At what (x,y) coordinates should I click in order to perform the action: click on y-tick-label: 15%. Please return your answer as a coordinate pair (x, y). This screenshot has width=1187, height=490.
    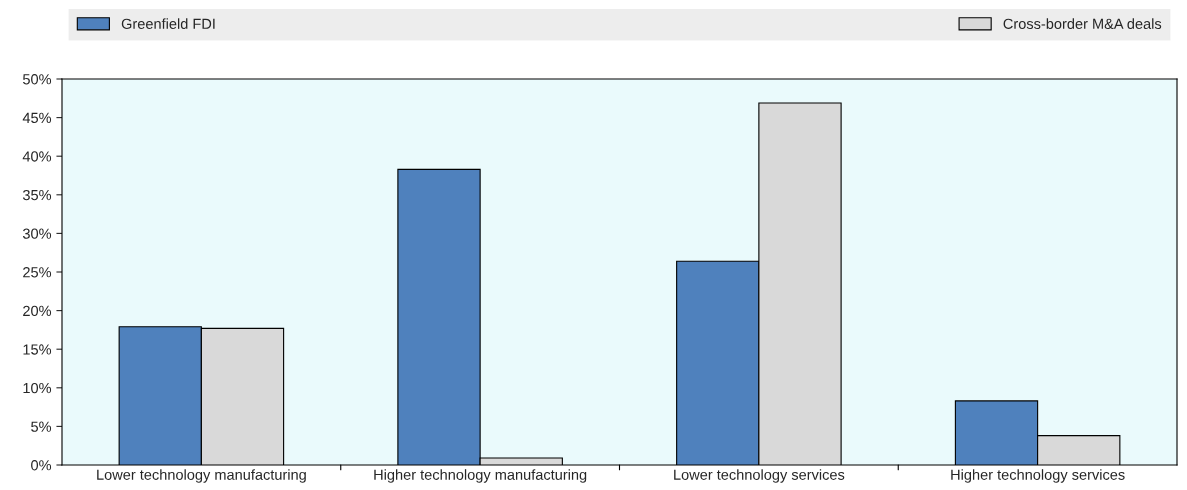
    Looking at the image, I should click on (37, 349).